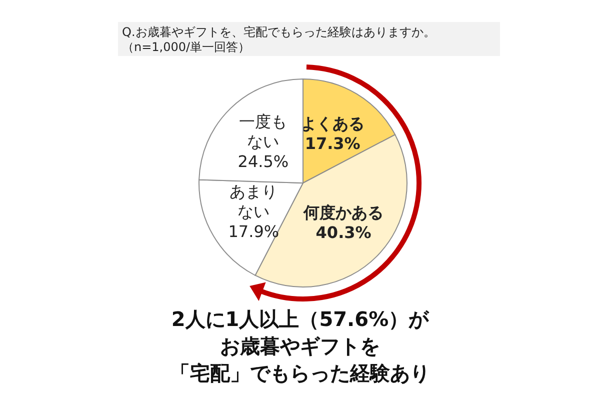 The image size is (600, 400). What do you see at coordinates (300, 373) in the screenshot?
I see `text: 「宅配」でもらった経験あり` at bounding box center [300, 373].